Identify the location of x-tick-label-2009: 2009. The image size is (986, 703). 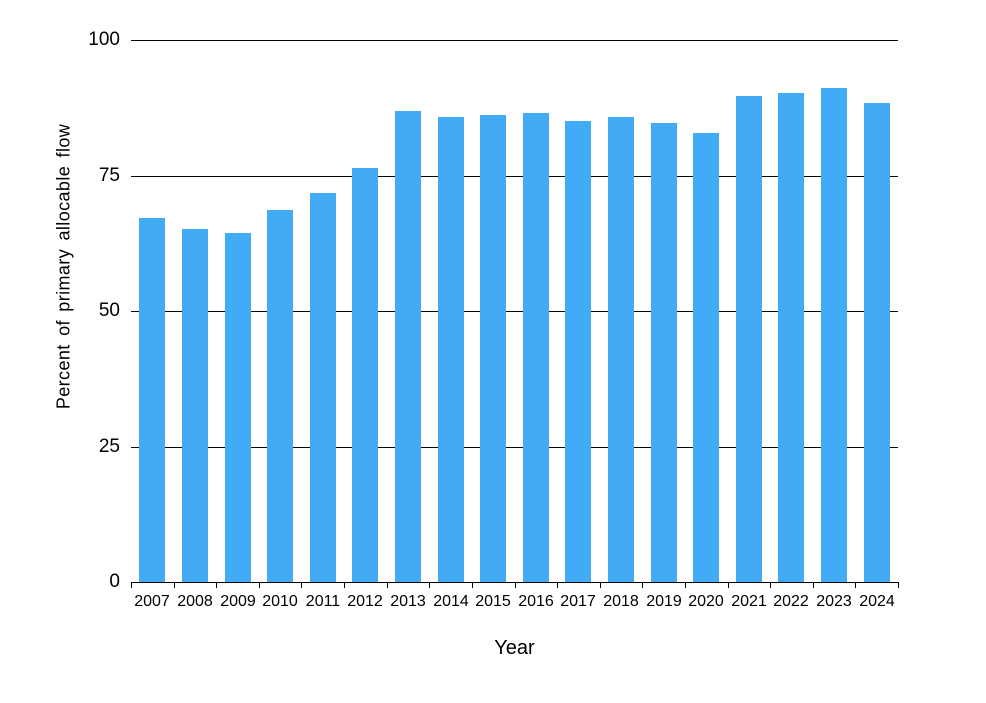
(238, 601).